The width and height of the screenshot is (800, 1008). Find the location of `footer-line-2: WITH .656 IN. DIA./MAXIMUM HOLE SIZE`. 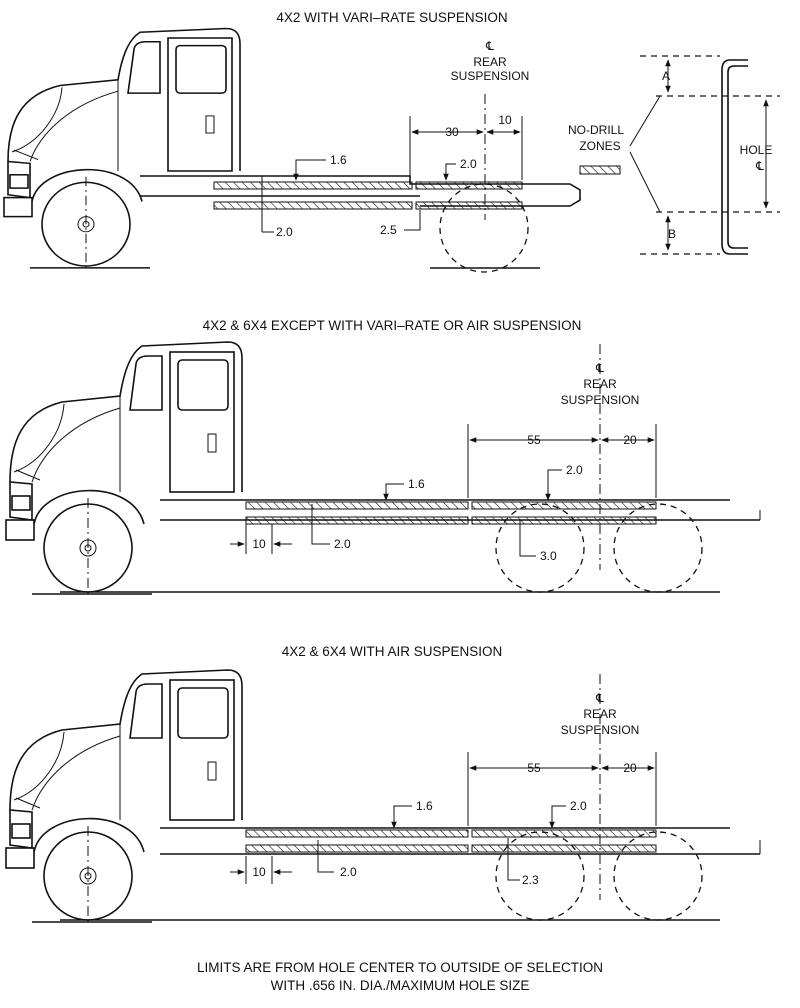

footer-line-2: WITH .656 IN. DIA./MAXIMUM HOLE SIZE is located at coordinates (400, 985).